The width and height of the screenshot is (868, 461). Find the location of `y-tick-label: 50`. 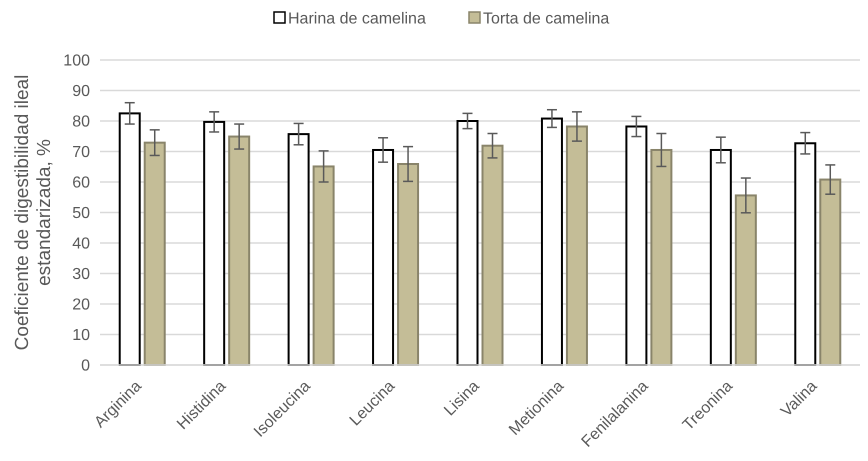

y-tick-label: 50 is located at coordinates (81, 213).